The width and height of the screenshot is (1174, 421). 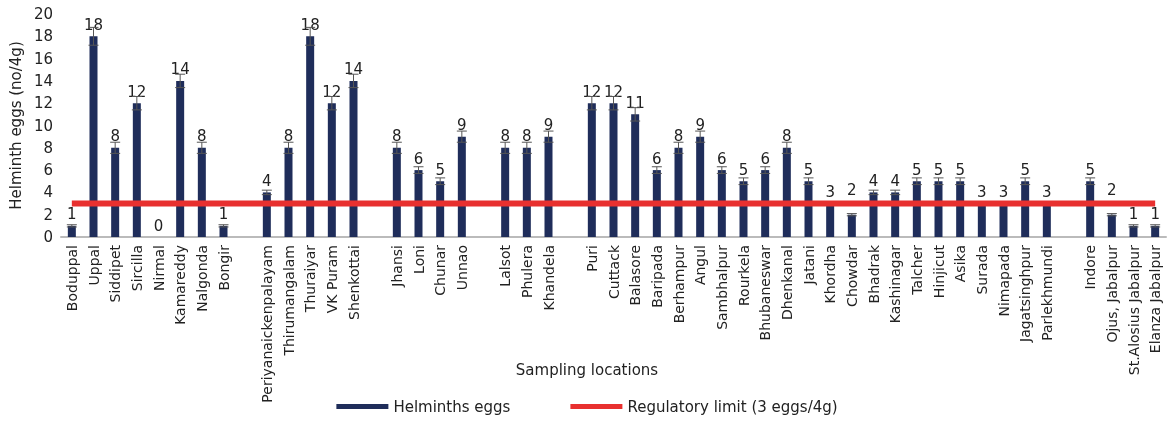 I want to click on x-tick-label: Thuraiyar, so click(x=310, y=279).